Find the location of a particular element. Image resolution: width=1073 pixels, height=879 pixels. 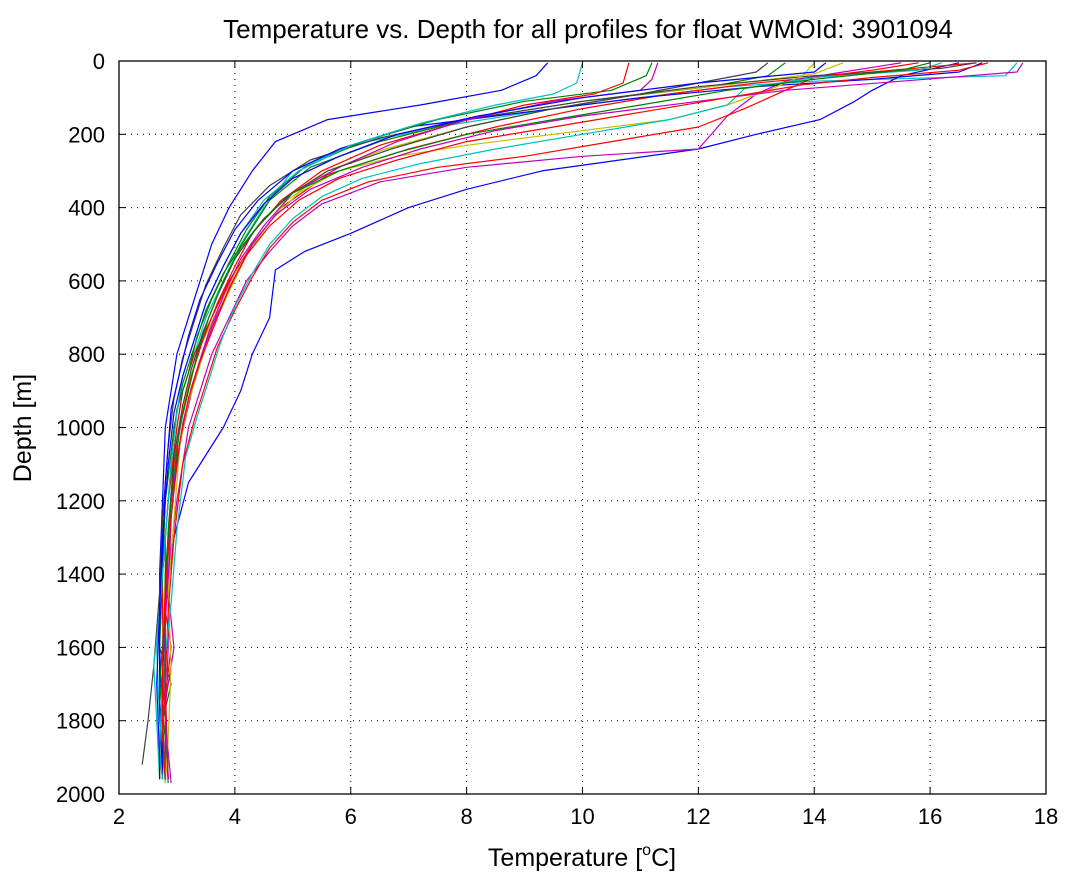

y-tick-label: 1400 is located at coordinates (80, 574).